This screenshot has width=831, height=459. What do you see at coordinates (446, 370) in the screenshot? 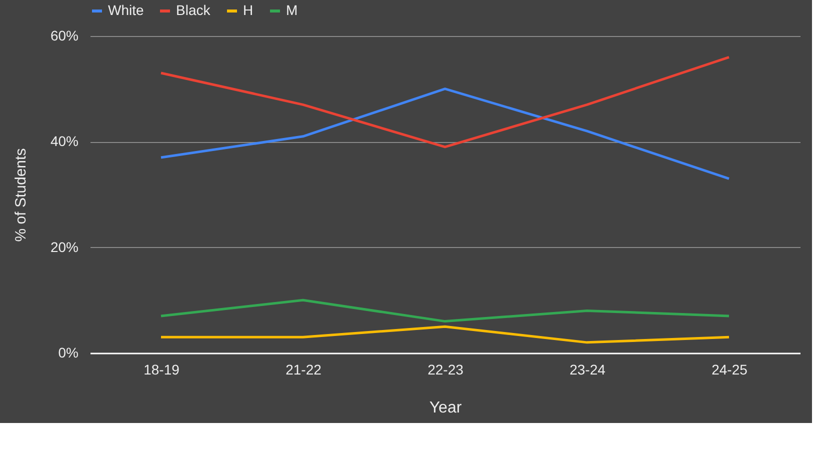
I see `x-tick-label: 22-23` at bounding box center [446, 370].